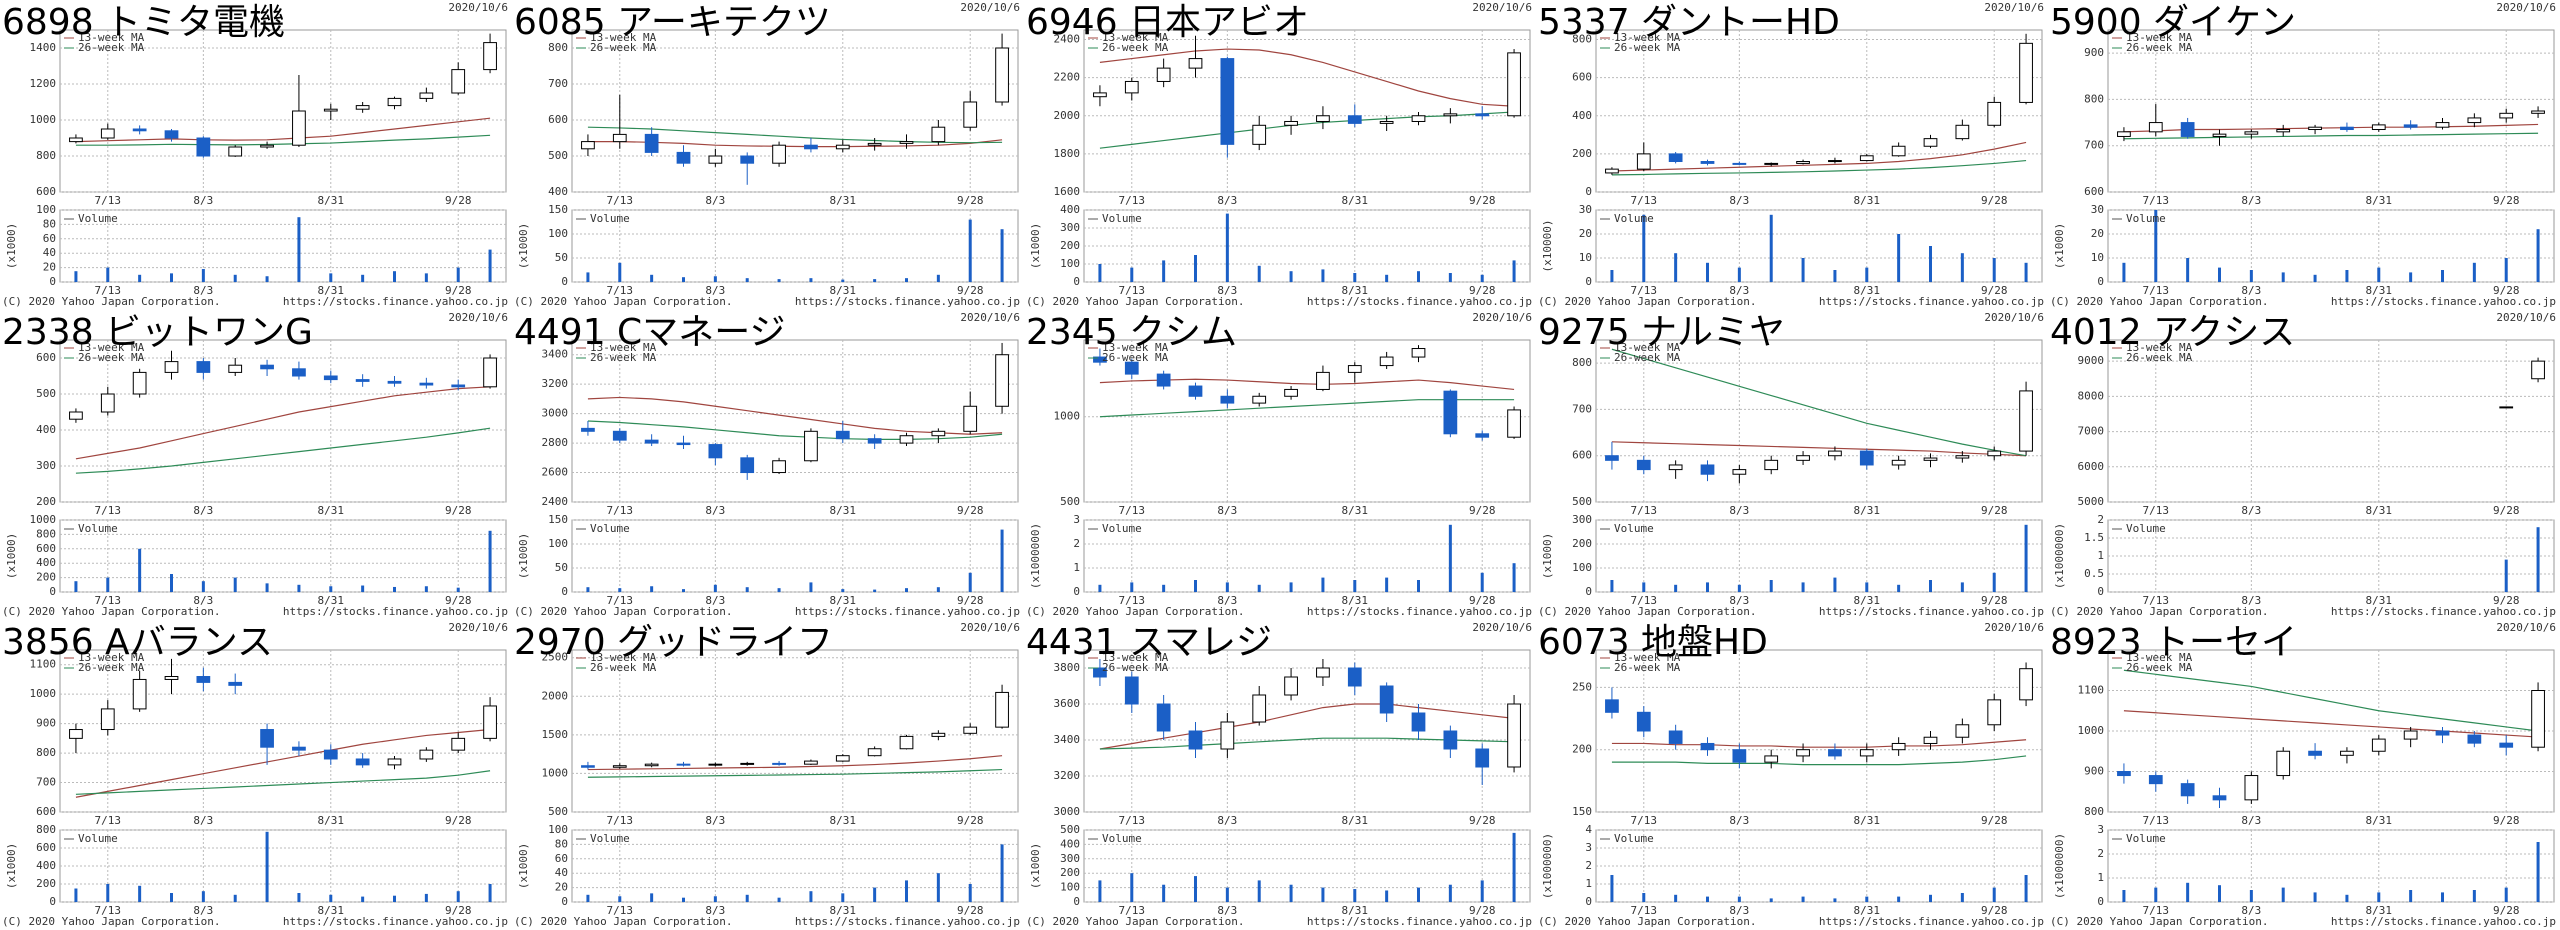  Describe the element at coordinates (2094, 145) in the screenshot. I see `y-tick-label: 700` at that location.